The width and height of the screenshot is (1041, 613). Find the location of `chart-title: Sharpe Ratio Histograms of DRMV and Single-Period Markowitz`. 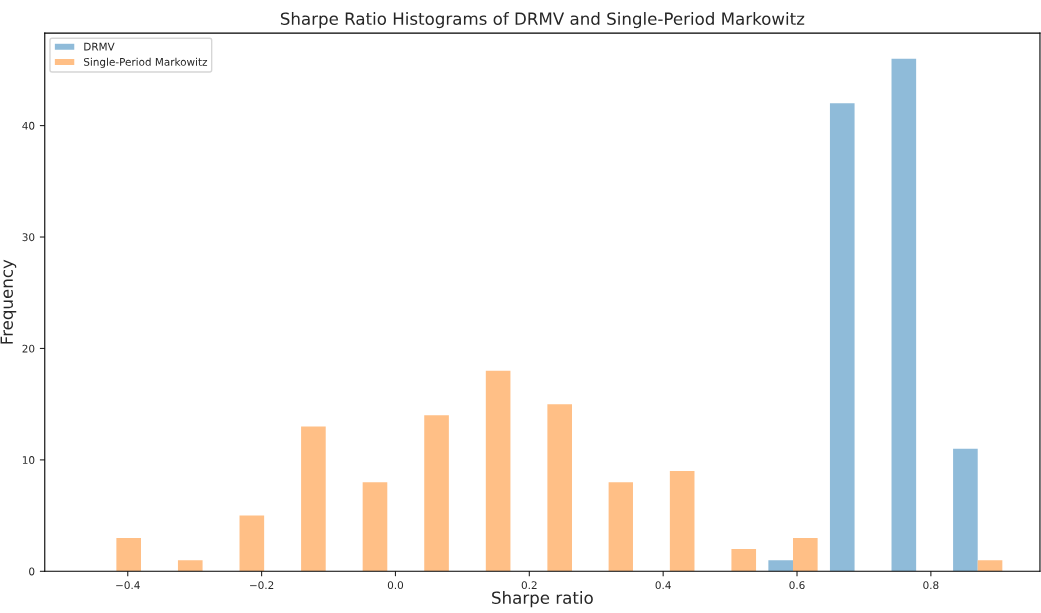

chart-title: Sharpe Ratio Histograms of DRMV and Single-Period Markowitz is located at coordinates (542, 20).